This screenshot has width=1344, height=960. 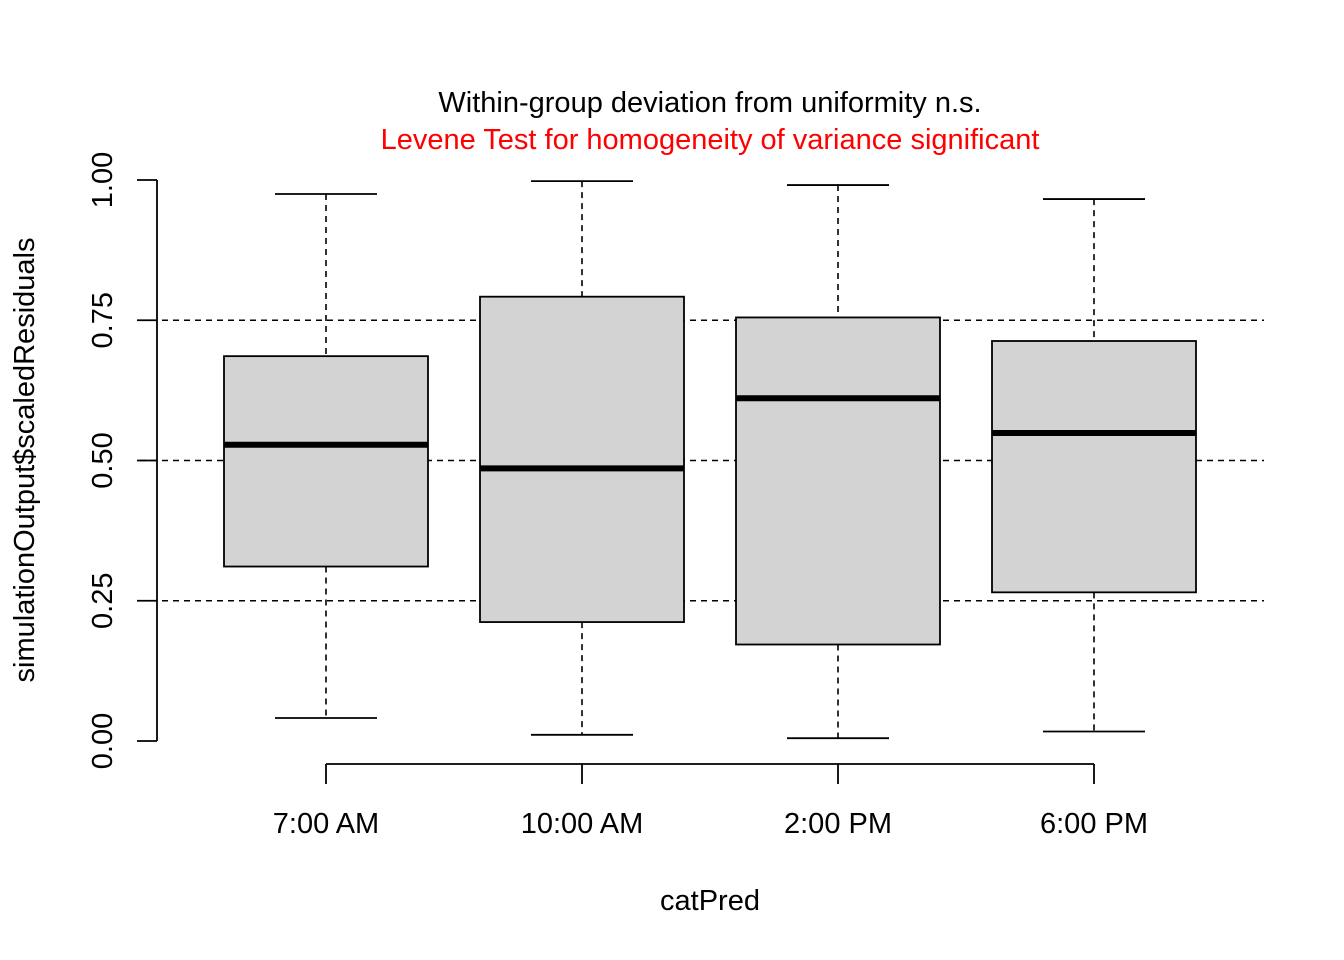 I want to click on x-axis: 7:00 AM 10:00 AM 2:00 PM 6:00 PM, so click(x=710, y=801).